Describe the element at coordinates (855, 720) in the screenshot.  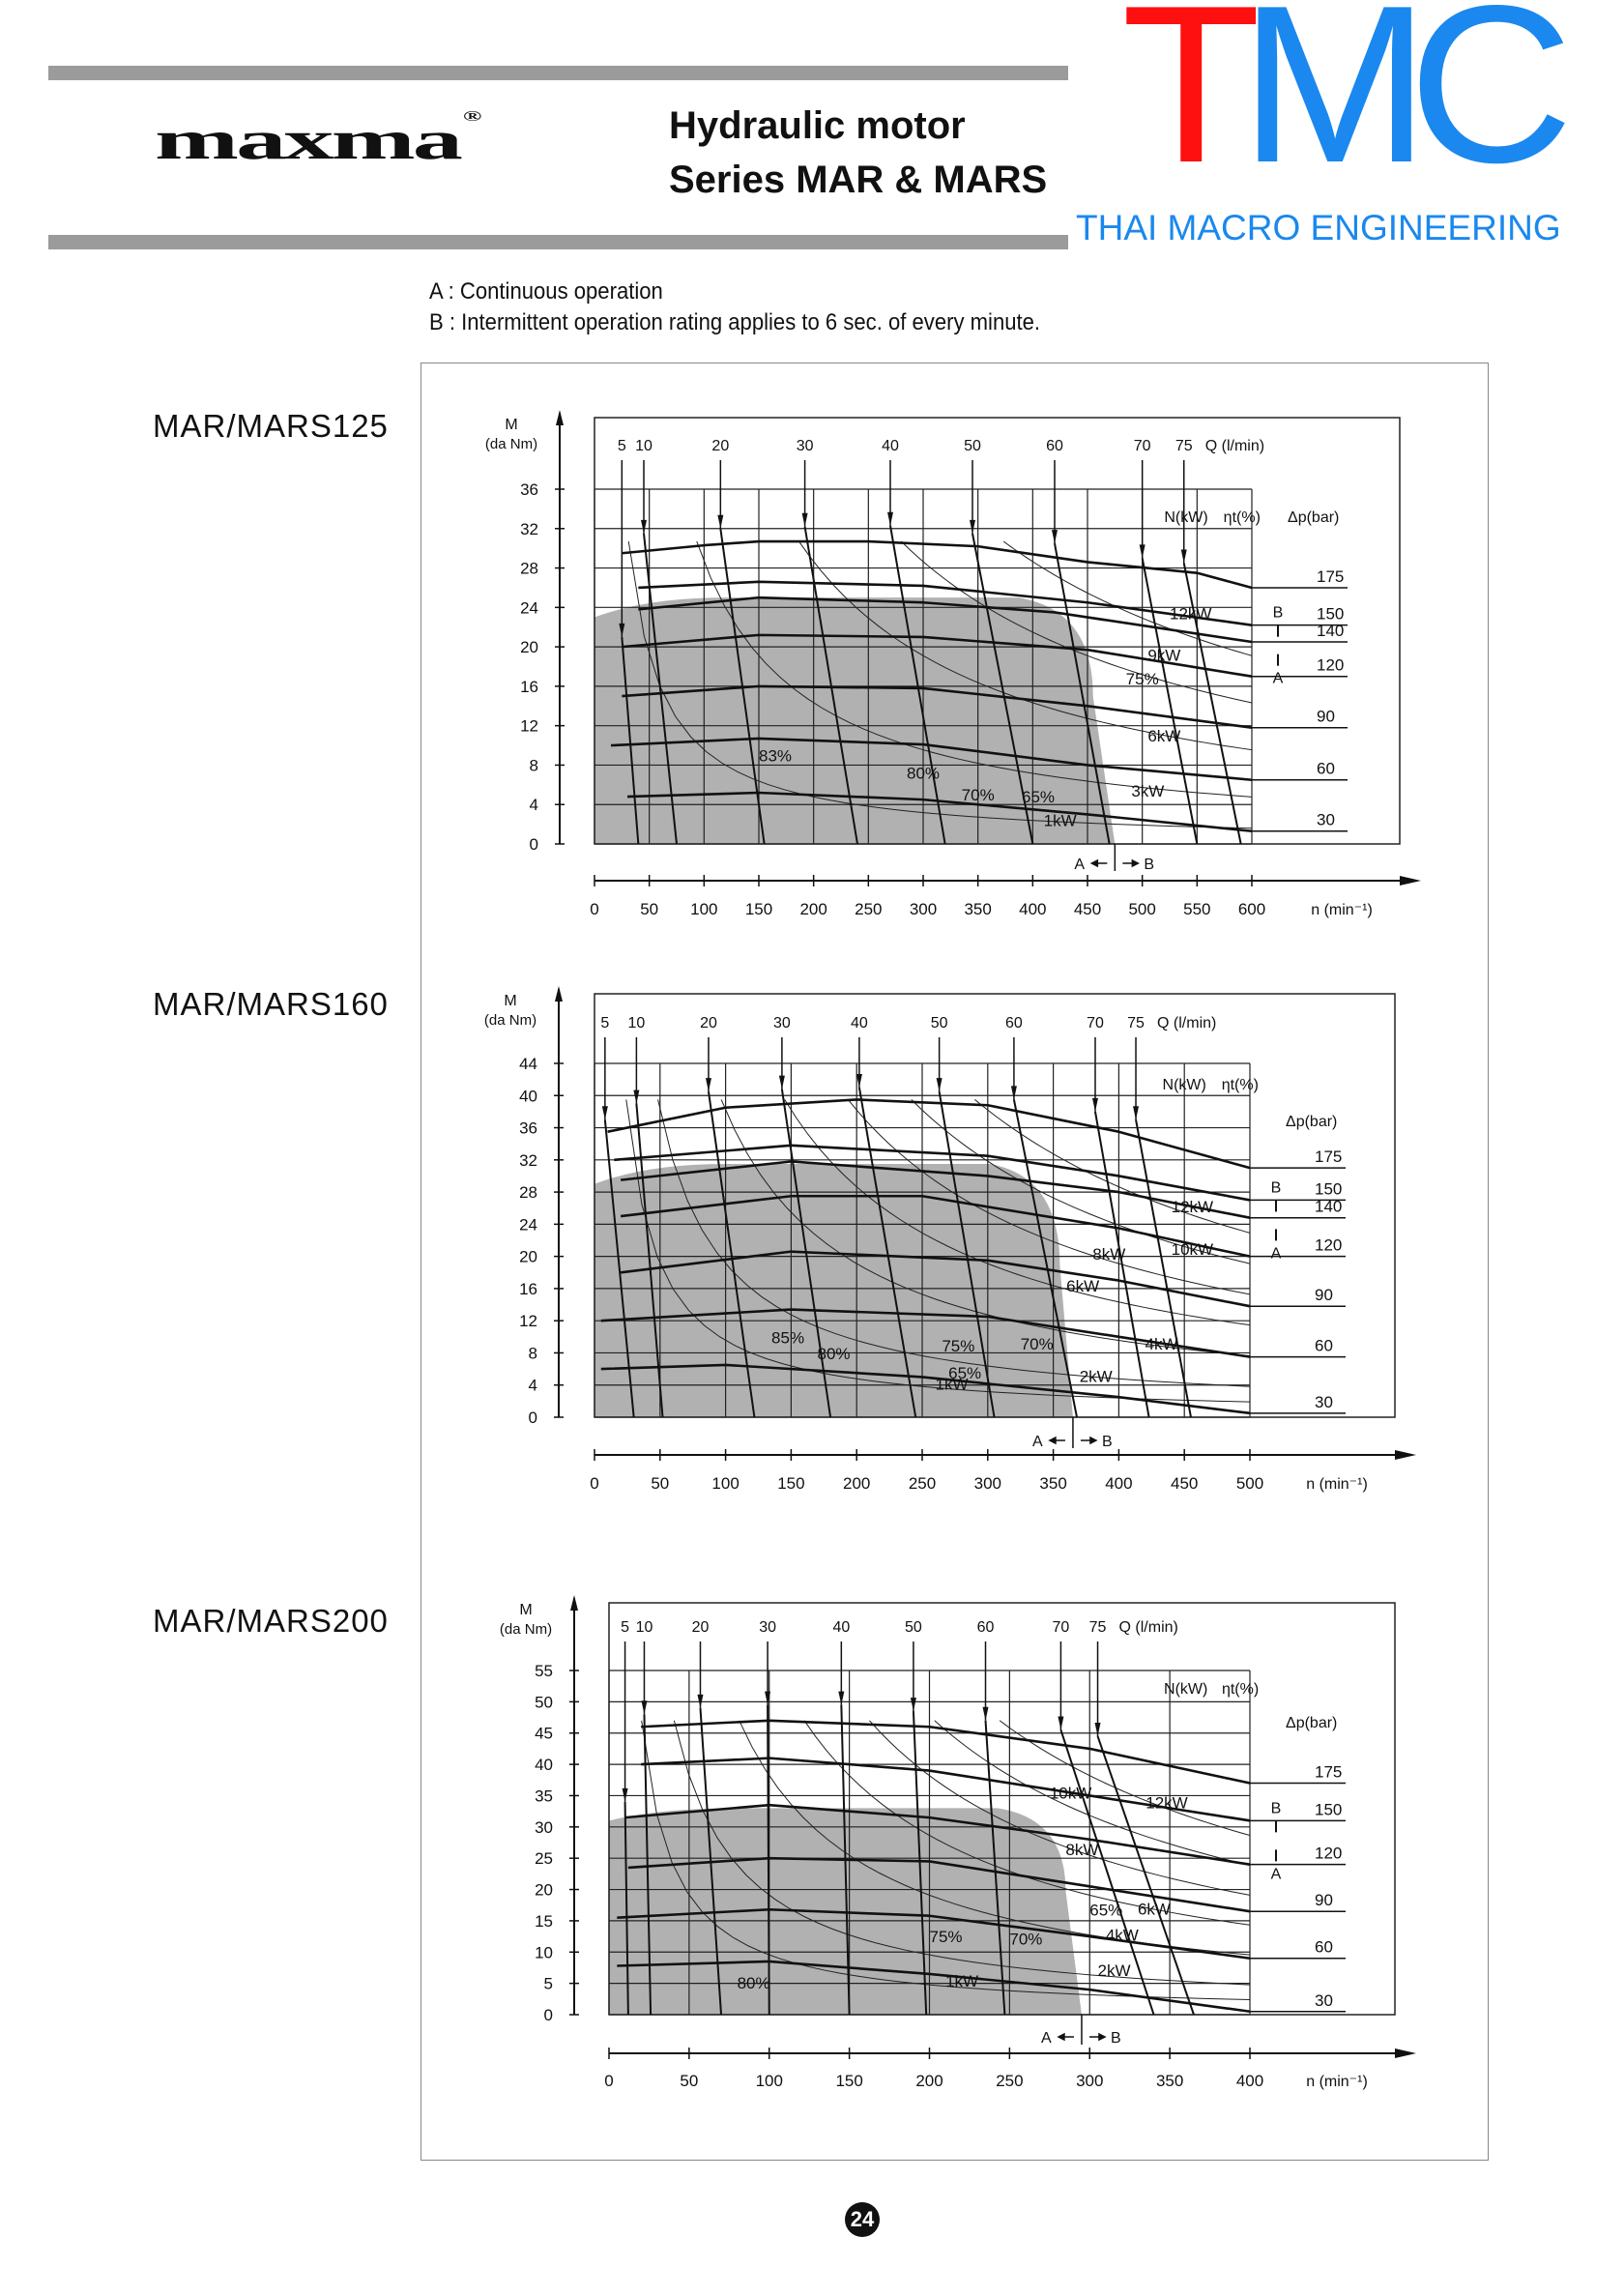
I see `continuous-operation-region` at that location.